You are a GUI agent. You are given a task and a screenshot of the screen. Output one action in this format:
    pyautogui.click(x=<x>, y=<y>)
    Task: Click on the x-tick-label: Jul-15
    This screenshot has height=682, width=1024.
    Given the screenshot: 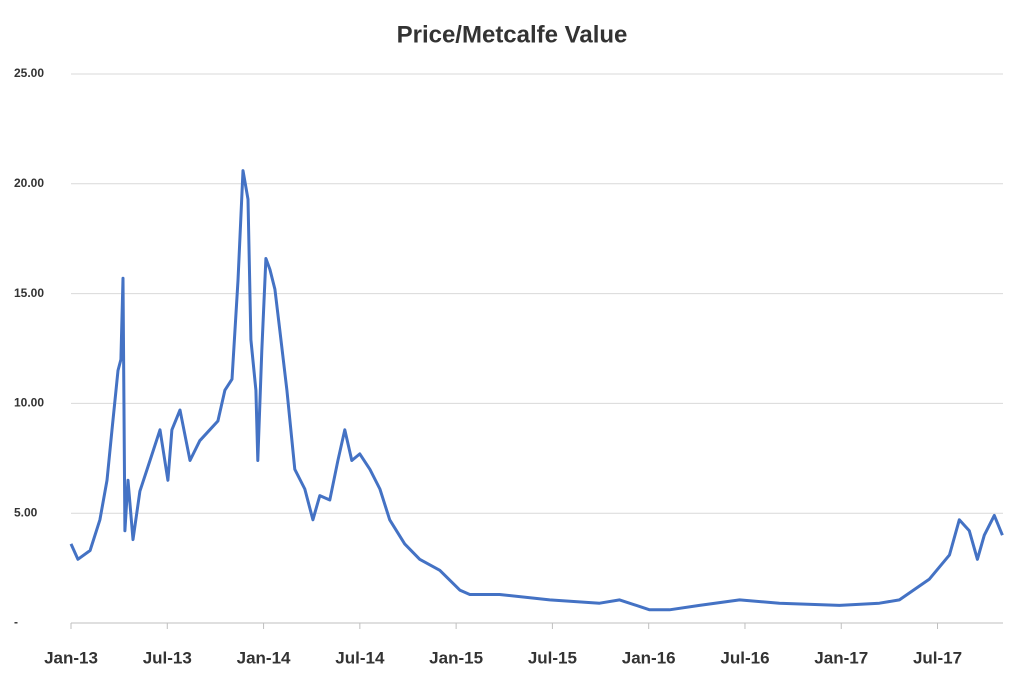 What is the action you would take?
    pyautogui.click(x=552, y=657)
    